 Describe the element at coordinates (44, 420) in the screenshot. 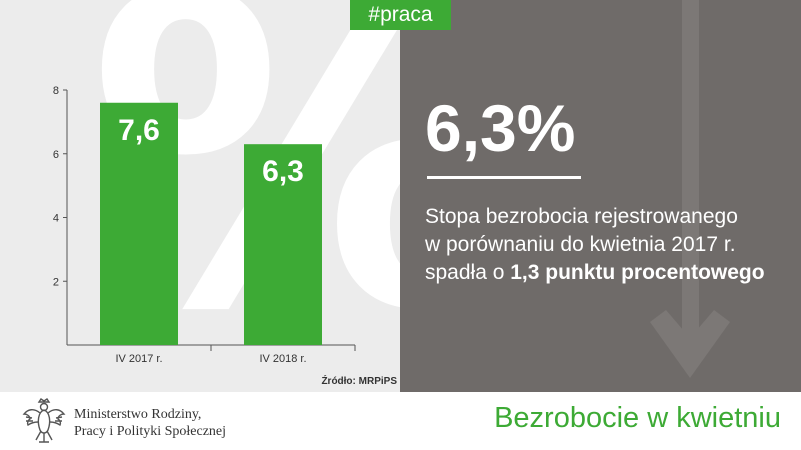

I see `polish-eagle-emblem-icon` at that location.